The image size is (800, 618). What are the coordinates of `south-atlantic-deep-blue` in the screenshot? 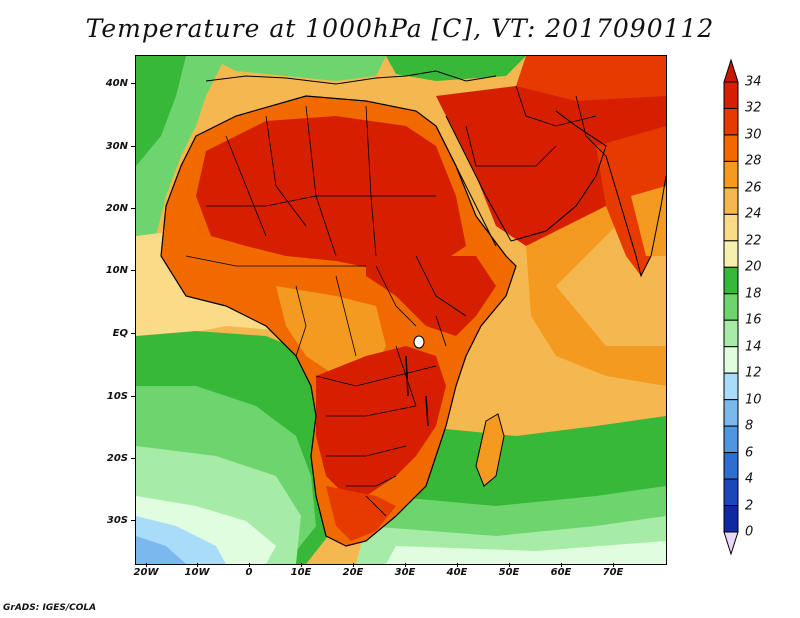 It's located at (161, 550).